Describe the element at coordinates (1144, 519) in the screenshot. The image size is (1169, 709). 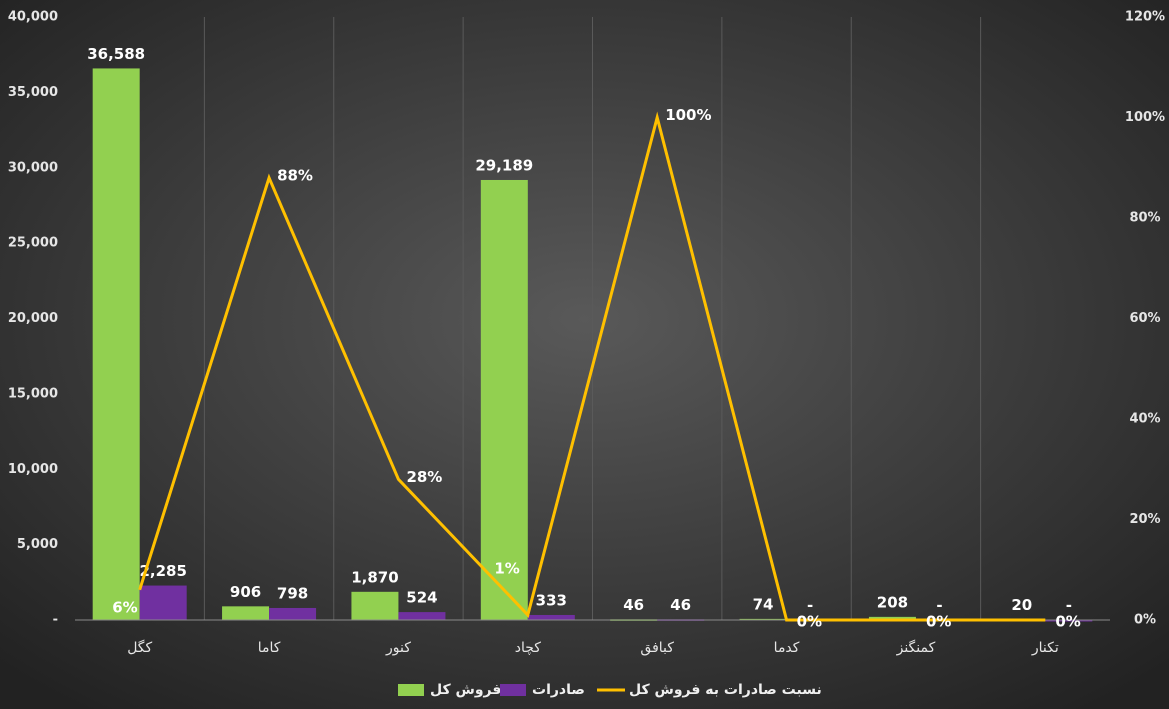
I see `y2-tick-label: 20%` at that location.